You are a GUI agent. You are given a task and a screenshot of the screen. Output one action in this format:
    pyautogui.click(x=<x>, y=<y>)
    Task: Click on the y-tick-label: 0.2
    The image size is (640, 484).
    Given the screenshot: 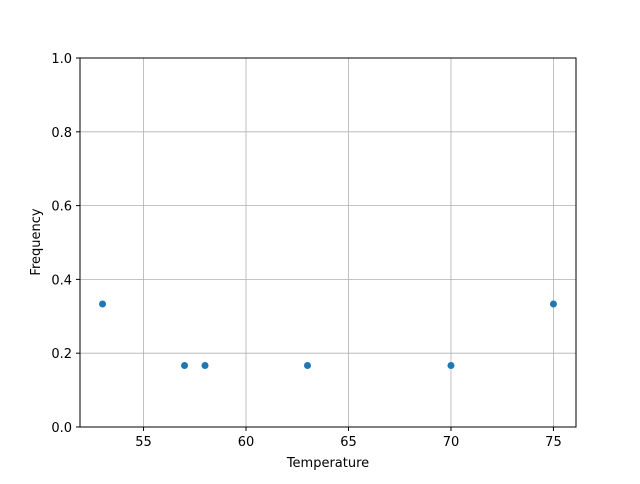 What is the action you would take?
    pyautogui.click(x=61, y=354)
    